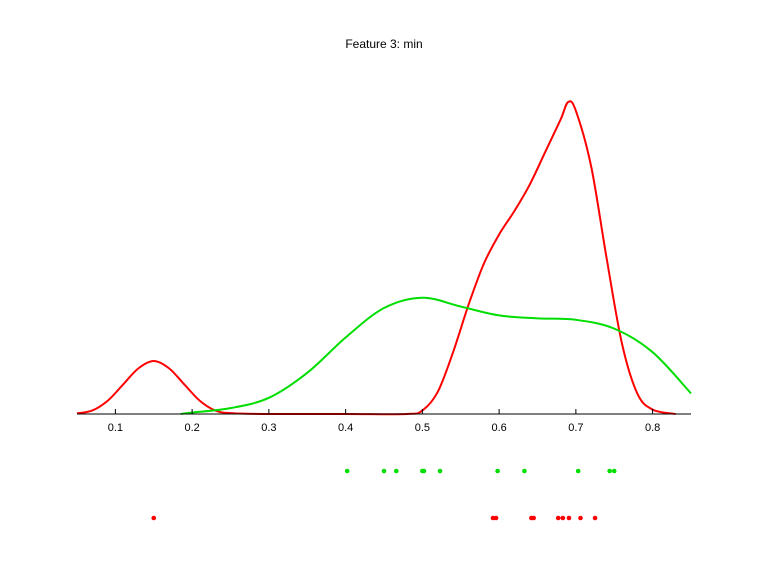  I want to click on x-tick-label: 0.2, so click(191, 428).